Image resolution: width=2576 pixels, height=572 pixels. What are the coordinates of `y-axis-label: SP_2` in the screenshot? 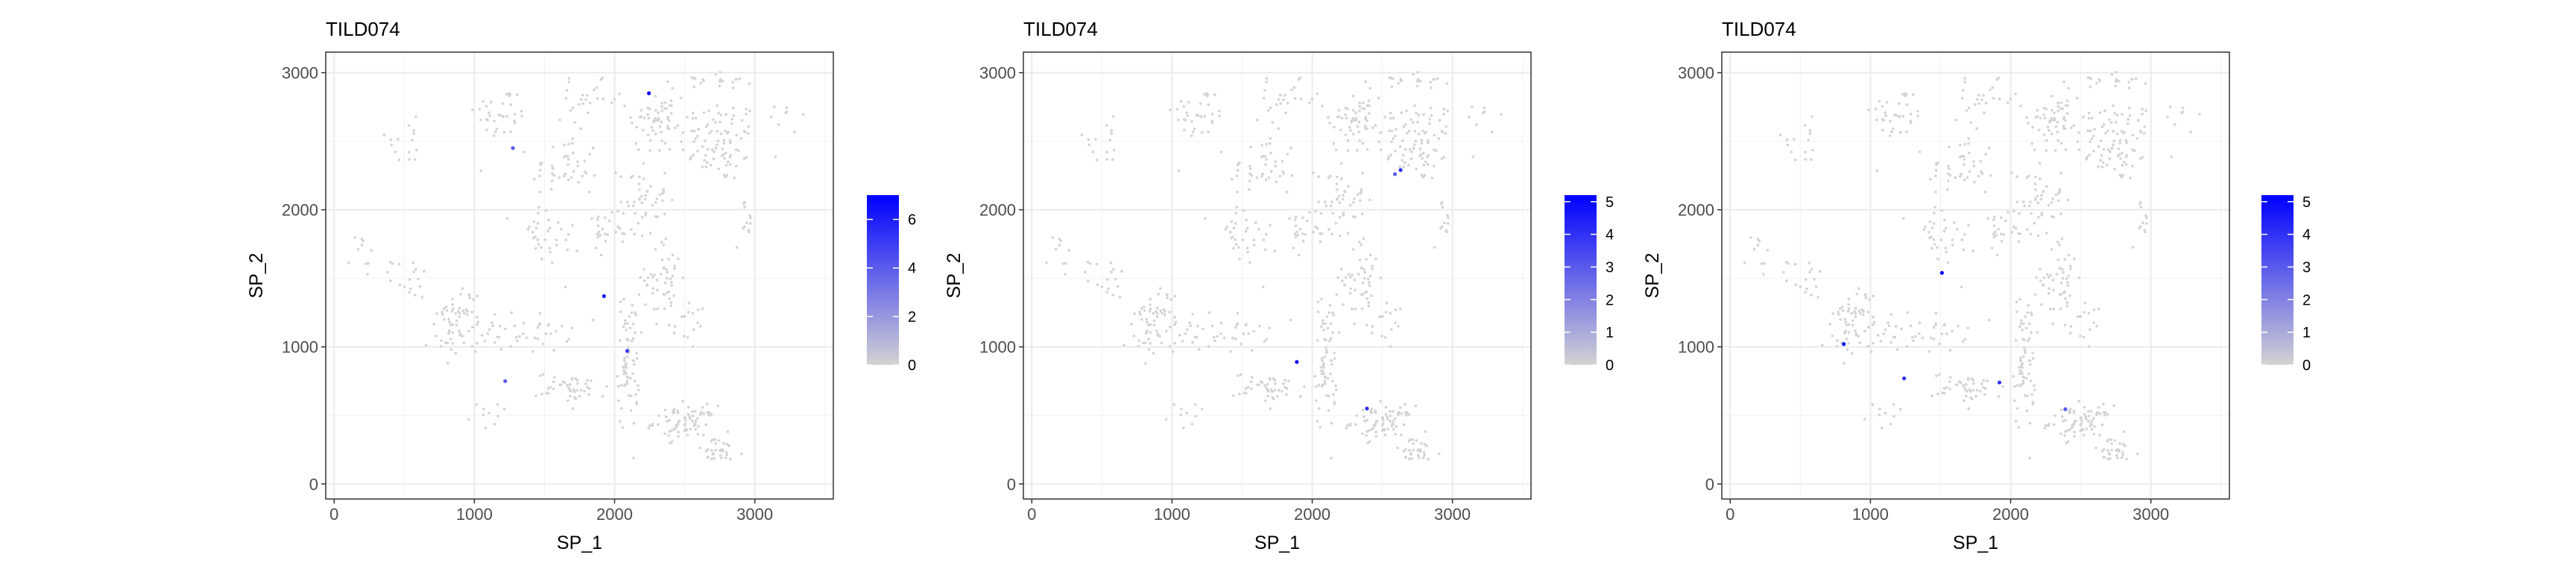 It's located at (954, 275).